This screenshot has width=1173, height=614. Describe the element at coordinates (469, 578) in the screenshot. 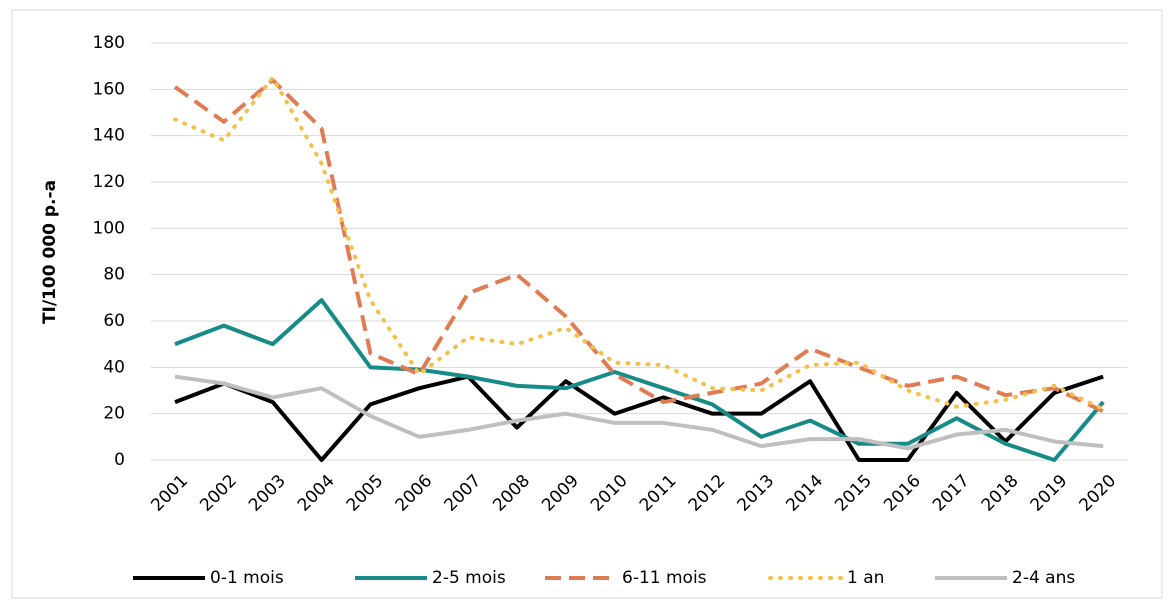

I see `legend-label: 2-5 mois` at that location.